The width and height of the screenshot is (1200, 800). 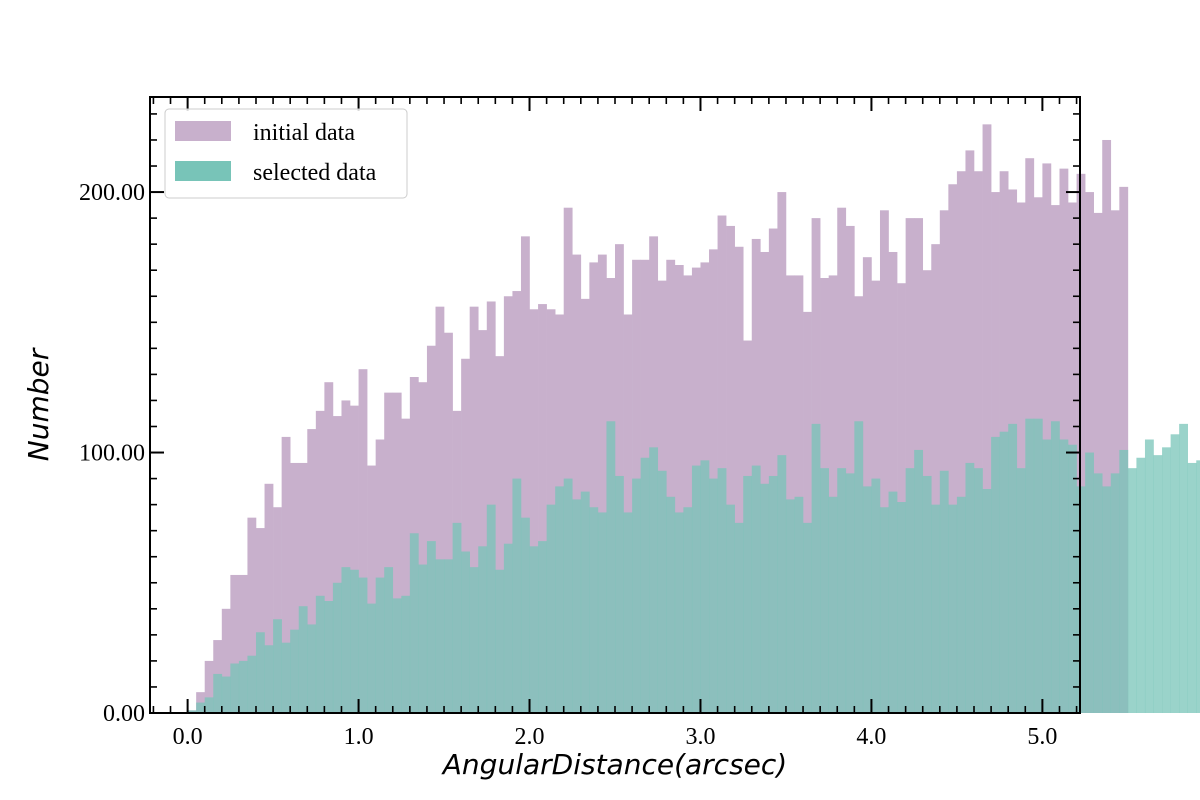 I want to click on x-tick-label: 0.0, so click(x=188, y=737).